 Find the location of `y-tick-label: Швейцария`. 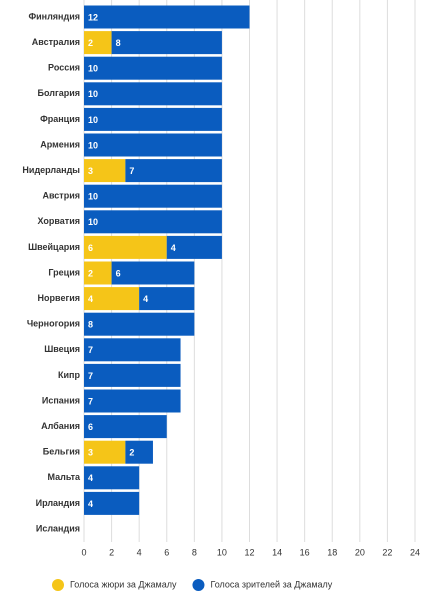

y-tick-label: Швейцария is located at coordinates (54, 247).